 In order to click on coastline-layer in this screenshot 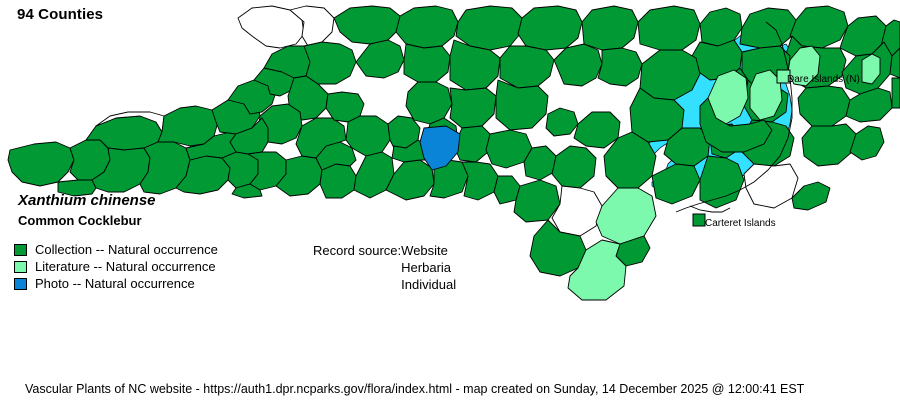, I will do `click(734, 117)`.